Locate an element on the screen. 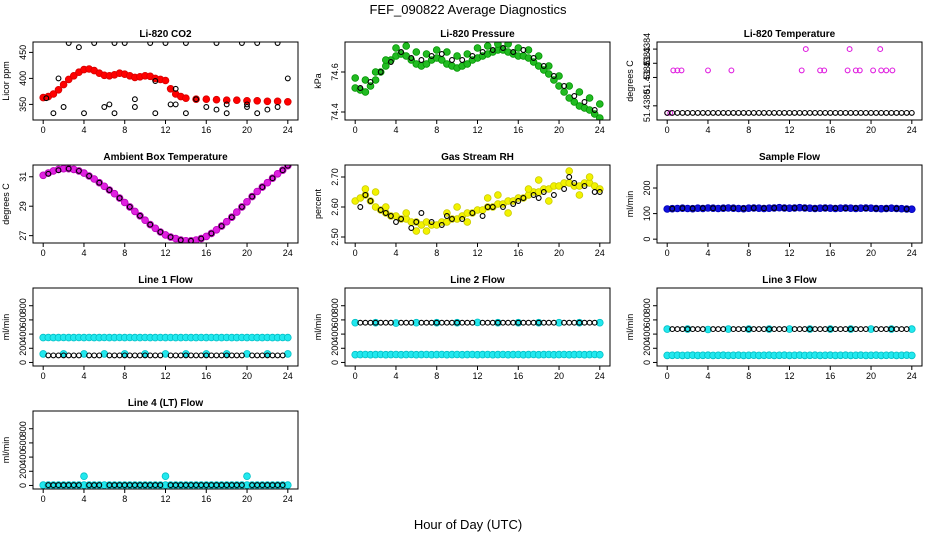  x-axis-title: Hour of Day (UTC) is located at coordinates (468, 524).